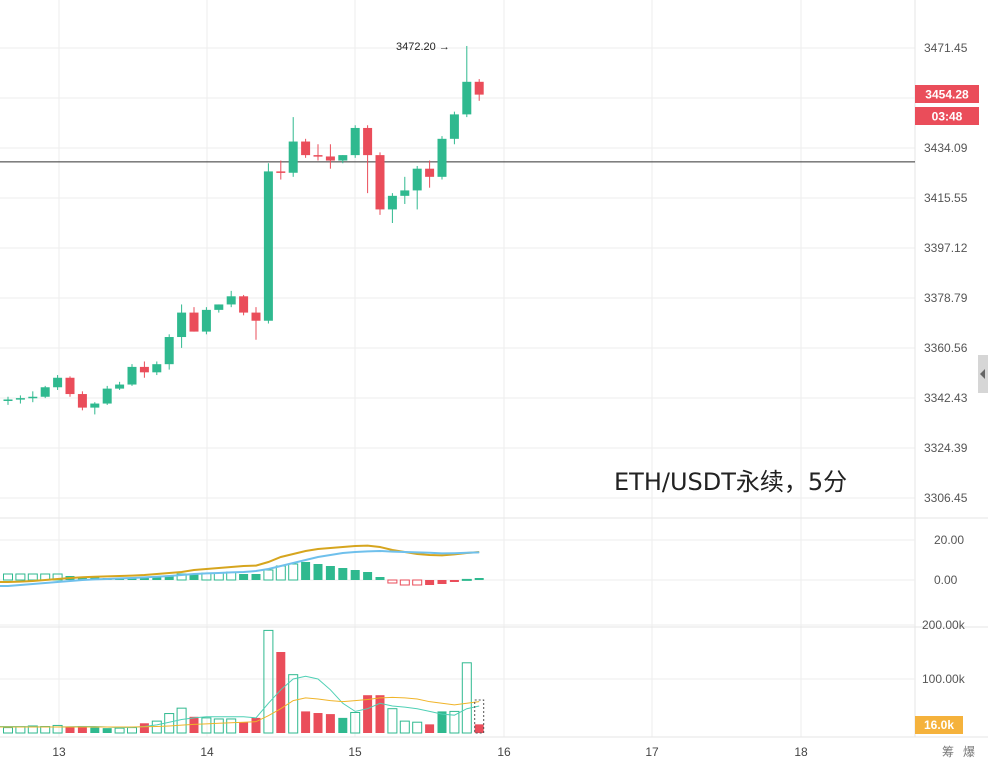 Image resolution: width=988 pixels, height=769 pixels. Describe the element at coordinates (946, 580) in the screenshot. I see `indicator-tick-label: 0.00` at that location.